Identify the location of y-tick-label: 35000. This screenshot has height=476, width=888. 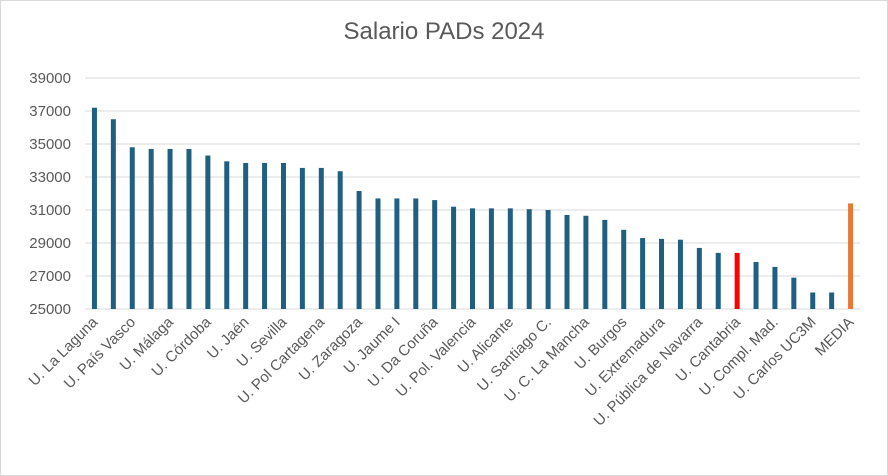
(50, 144).